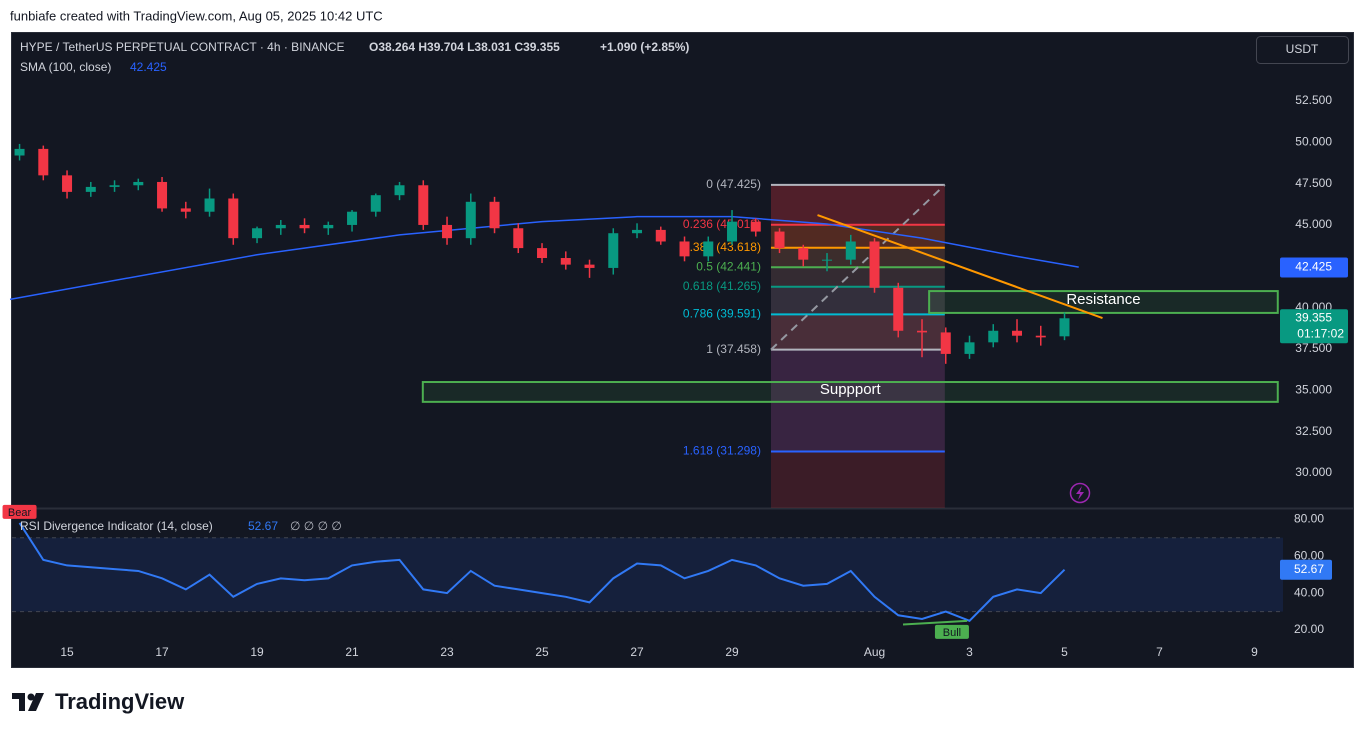 This screenshot has width=1366, height=737. I want to click on divergence-line, so click(935, 622).